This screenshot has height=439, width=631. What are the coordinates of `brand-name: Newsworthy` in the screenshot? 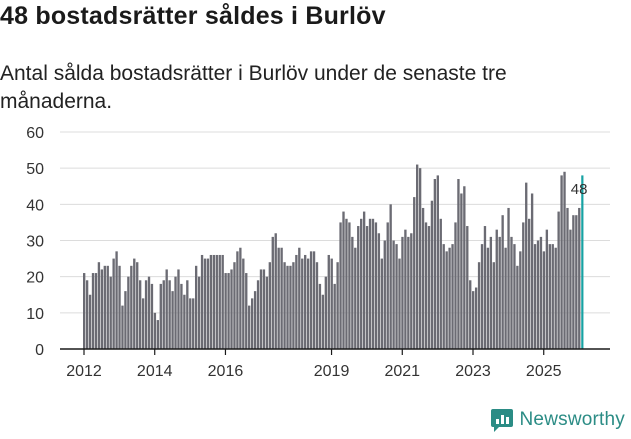 It's located at (572, 419).